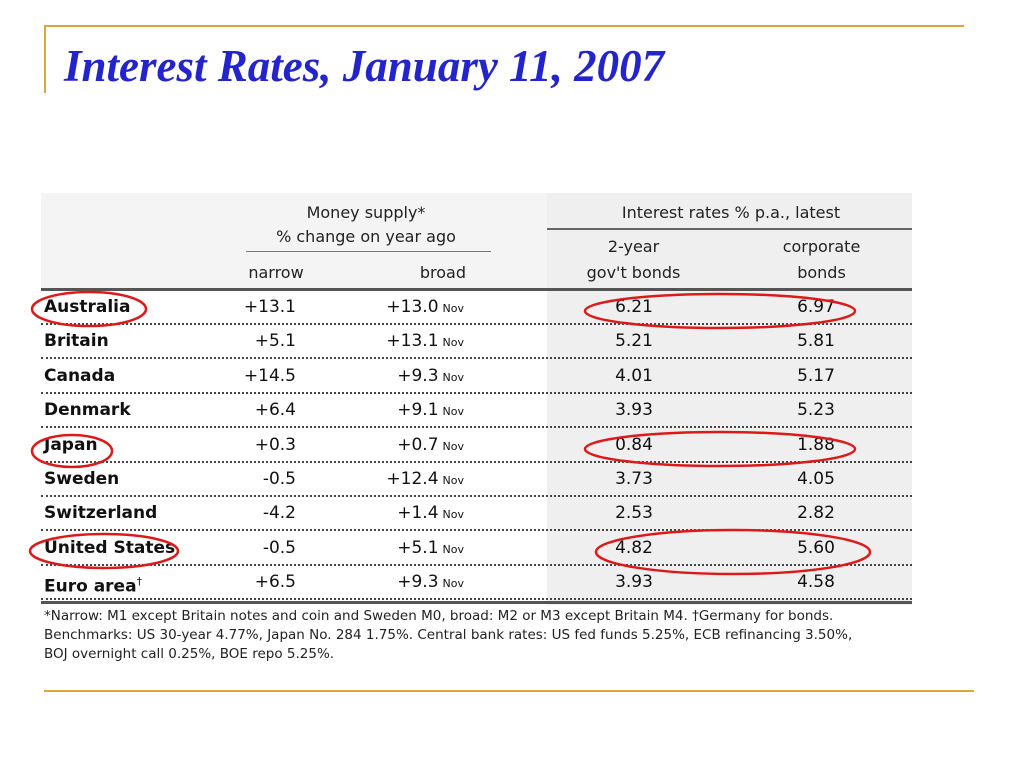 The height and width of the screenshot is (768, 1024). I want to click on corporate-bond-rate: 5.81, so click(816, 341).